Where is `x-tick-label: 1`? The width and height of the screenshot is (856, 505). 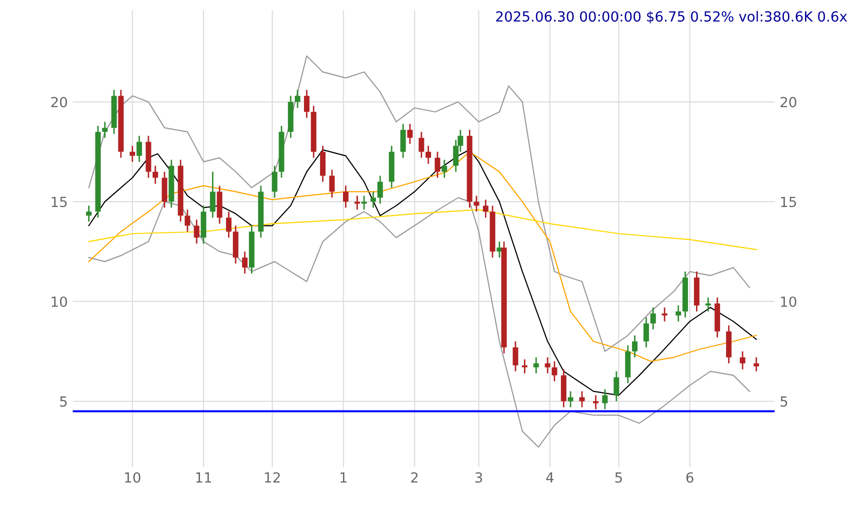
x-tick-label: 1 is located at coordinates (343, 477).